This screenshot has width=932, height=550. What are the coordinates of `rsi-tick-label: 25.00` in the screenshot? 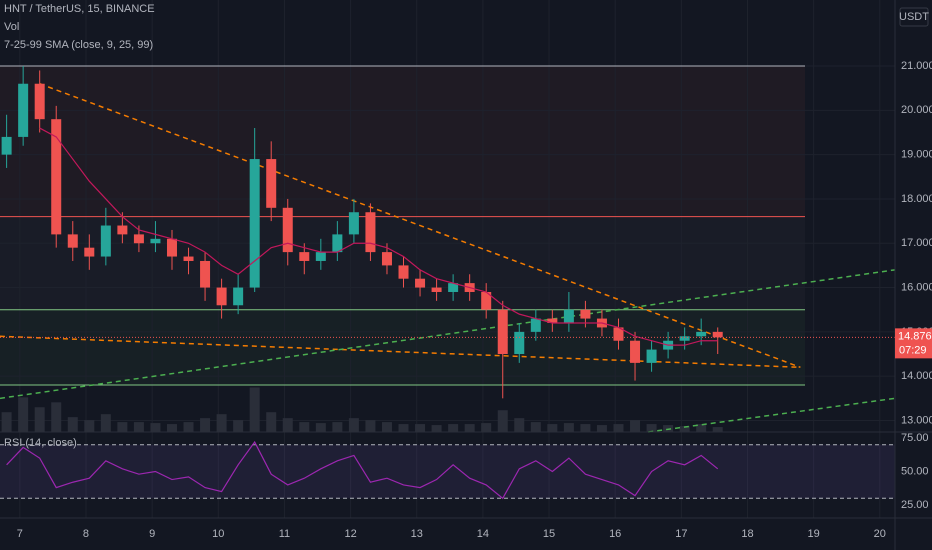 It's located at (915, 505).